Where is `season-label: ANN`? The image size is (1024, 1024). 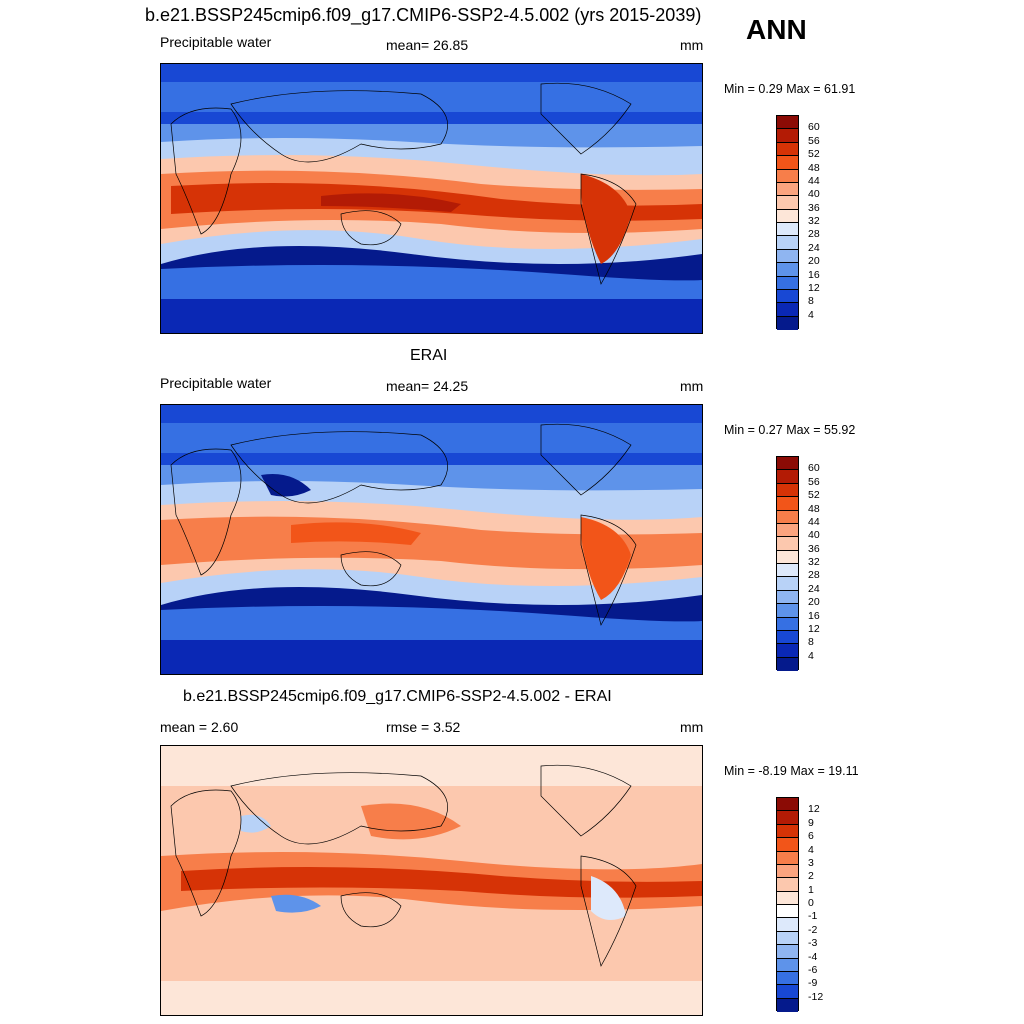
season-label: ANN is located at coordinates (776, 29).